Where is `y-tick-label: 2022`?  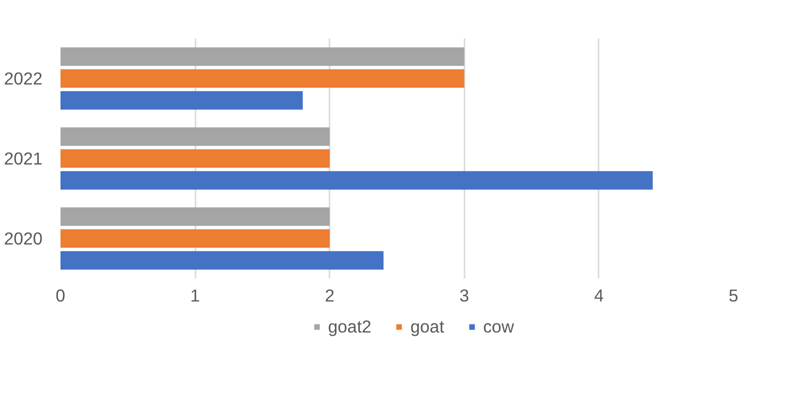 y-tick-label: 2022 is located at coordinates (23, 78).